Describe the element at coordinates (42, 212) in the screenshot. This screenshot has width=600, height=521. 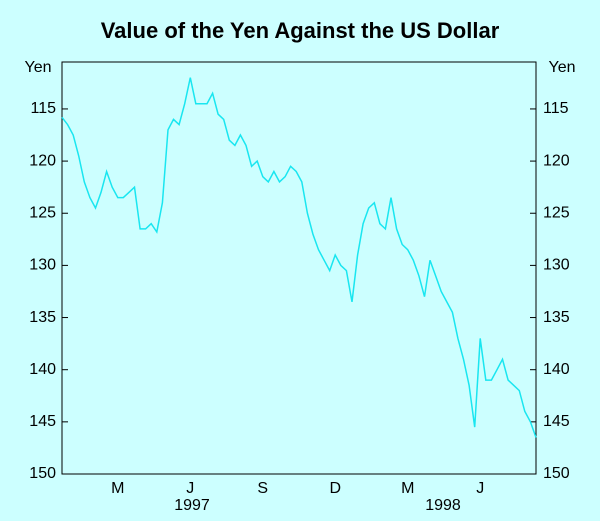
I see `y-tick-label: 125` at that location.